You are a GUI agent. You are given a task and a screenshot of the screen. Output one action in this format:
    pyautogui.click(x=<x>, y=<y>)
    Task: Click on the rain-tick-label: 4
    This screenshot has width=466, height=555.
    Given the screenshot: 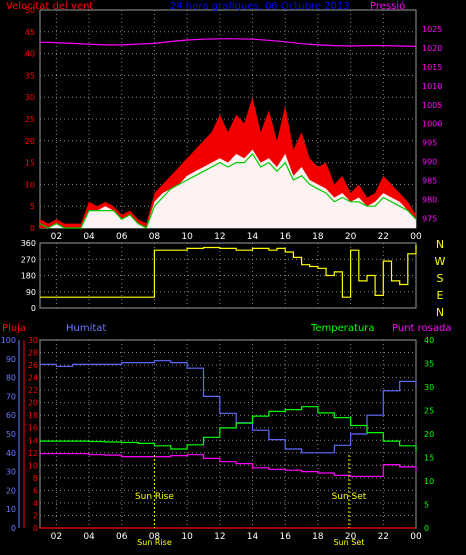 What is the action you would take?
    pyautogui.click(x=35, y=503)
    